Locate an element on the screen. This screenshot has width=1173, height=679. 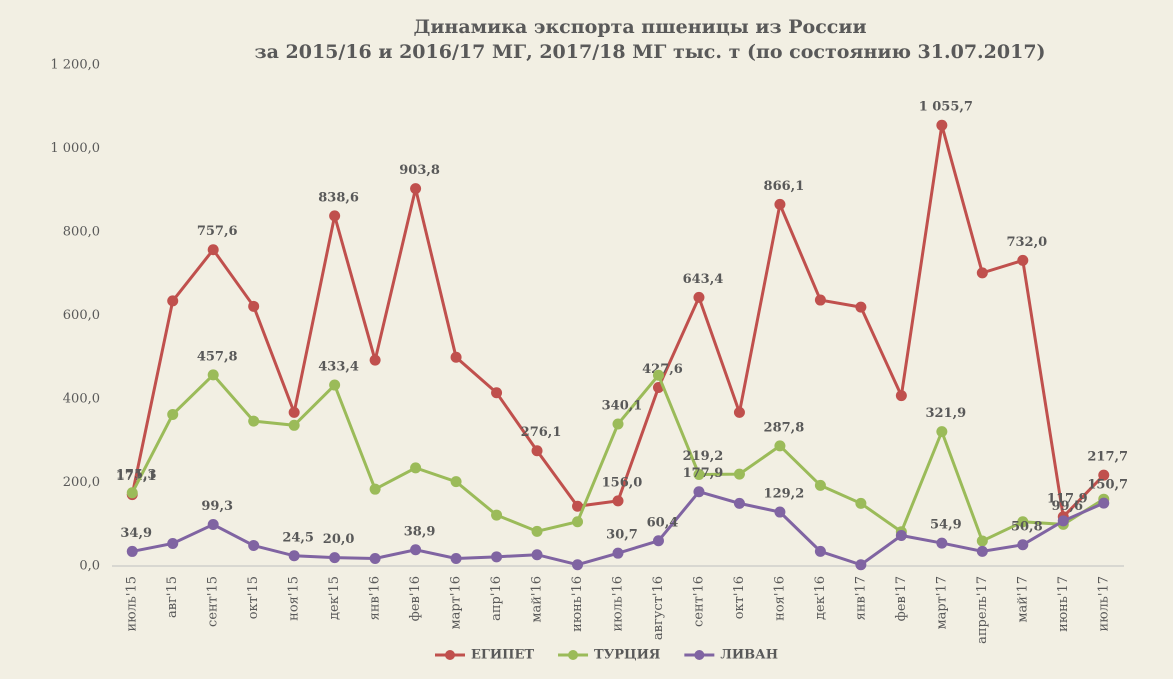
x-tick-label: окт'16 is located at coordinates (739, 597).